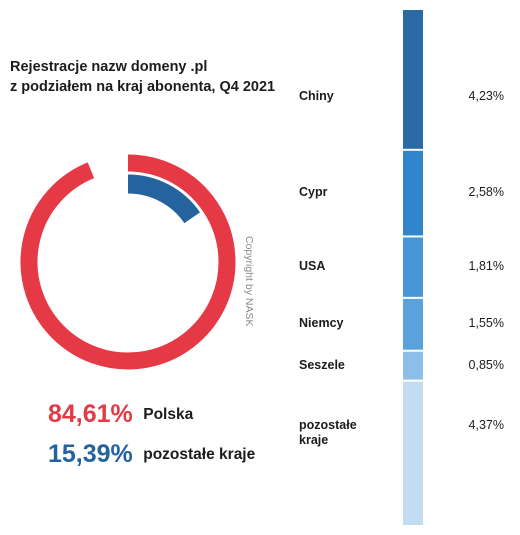 The image size is (520, 535). I want to click on bar-value-pozostale: 4,37%, so click(486, 424).